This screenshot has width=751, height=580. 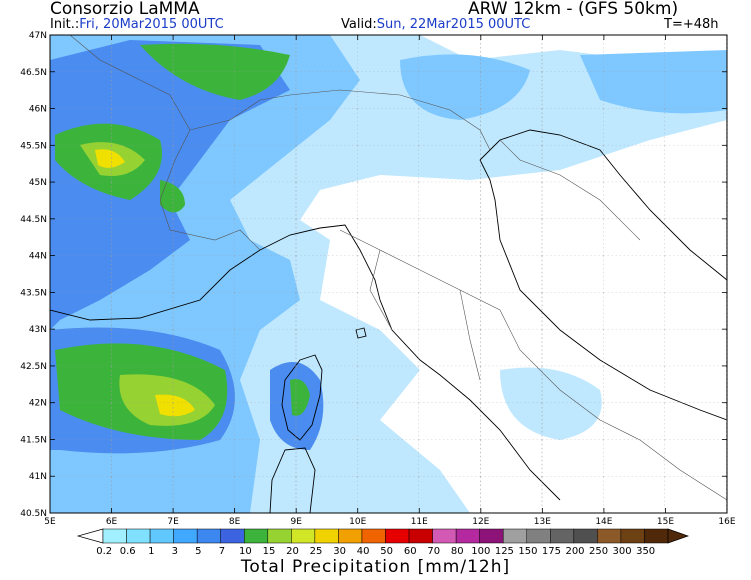 I want to click on legend-title: Total Precipitation [mm/12h], so click(x=375, y=567).